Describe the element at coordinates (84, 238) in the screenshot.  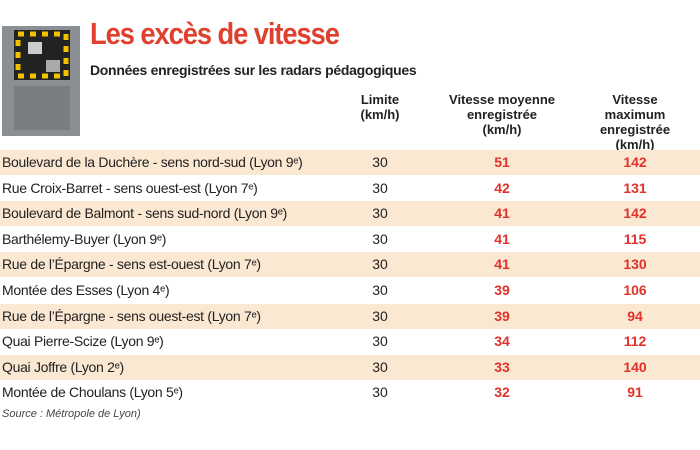
I see `location: Barthélemy-Buyer (Lyon 9ᵉ)` at that location.